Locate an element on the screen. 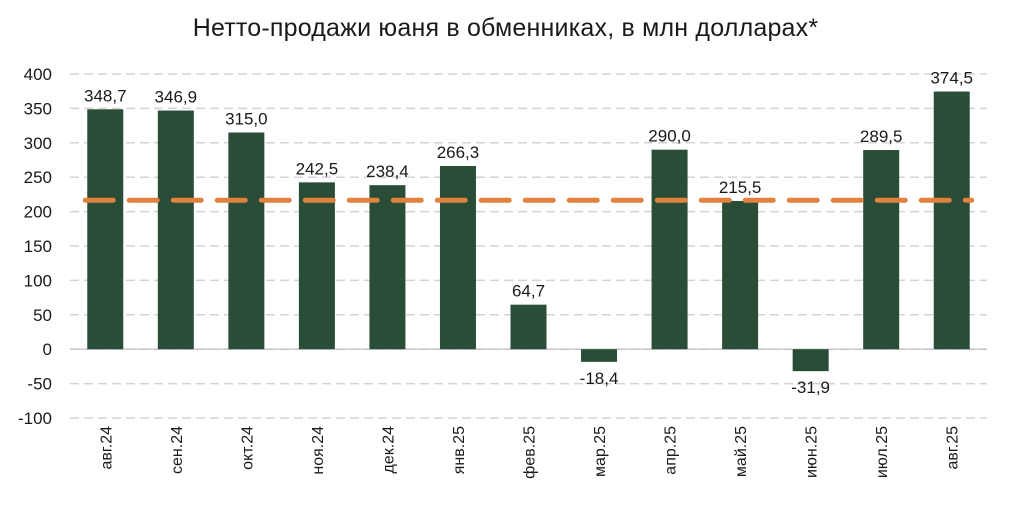 This screenshot has height=510, width=1011. y-tick-label: 350 is located at coordinates (38, 108).